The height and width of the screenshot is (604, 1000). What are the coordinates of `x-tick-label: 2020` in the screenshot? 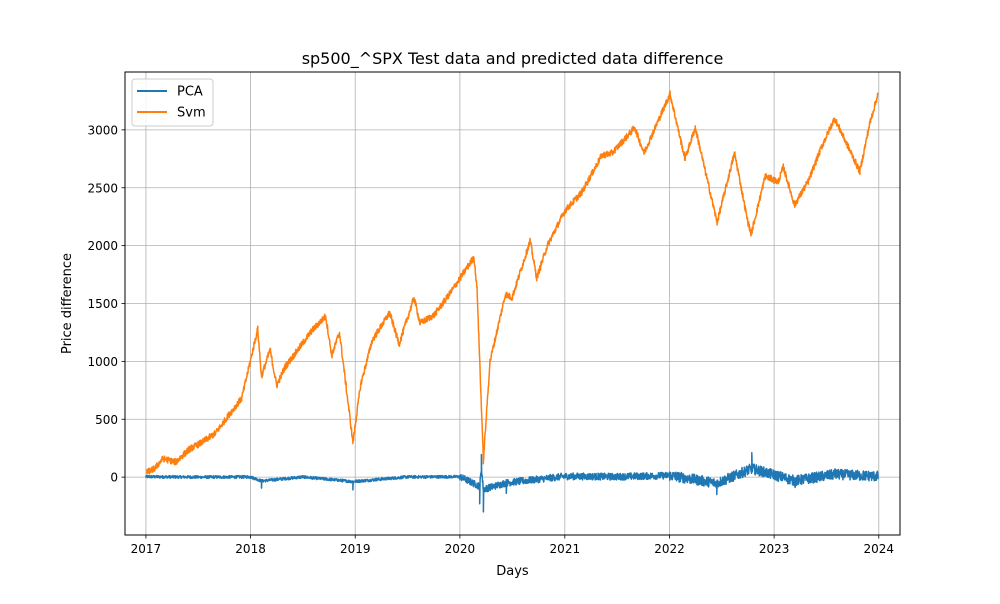 It's located at (460, 549).